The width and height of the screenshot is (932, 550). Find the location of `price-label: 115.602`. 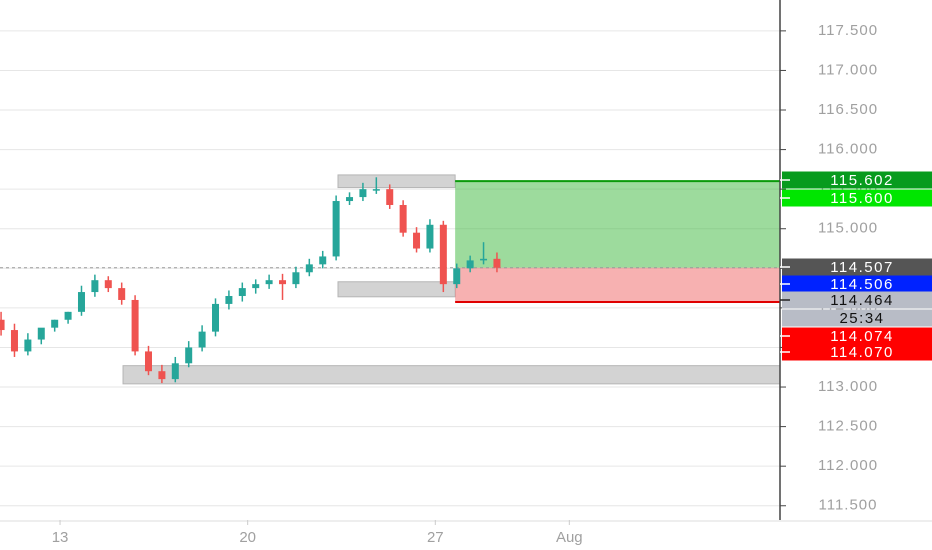

price-label: 115.602 is located at coordinates (862, 180).